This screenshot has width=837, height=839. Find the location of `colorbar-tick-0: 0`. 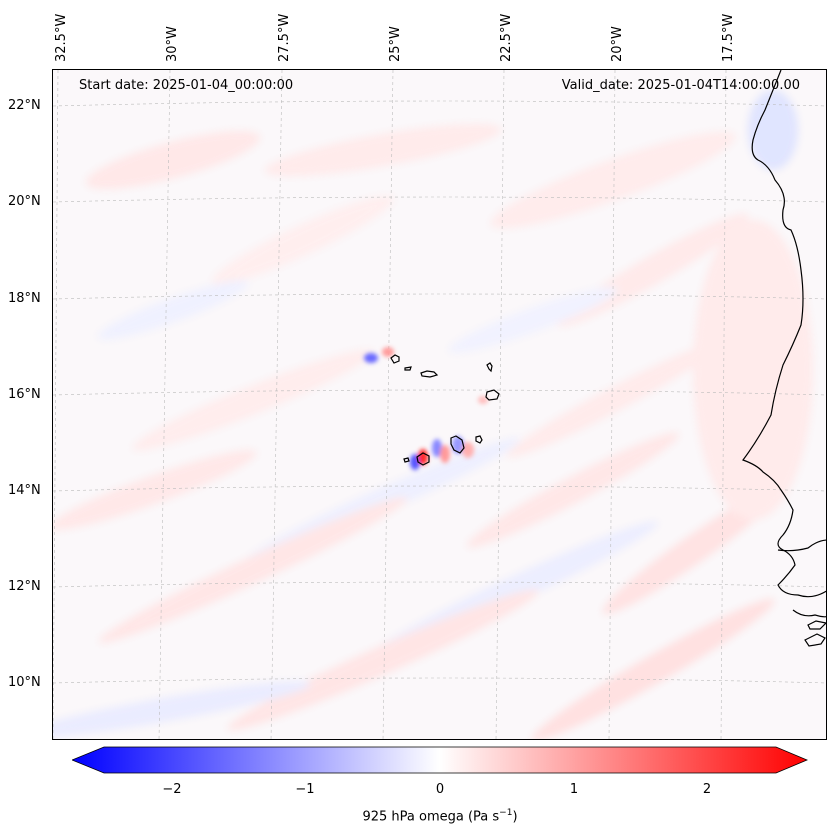

colorbar-tick-0: 0 is located at coordinates (440, 789).